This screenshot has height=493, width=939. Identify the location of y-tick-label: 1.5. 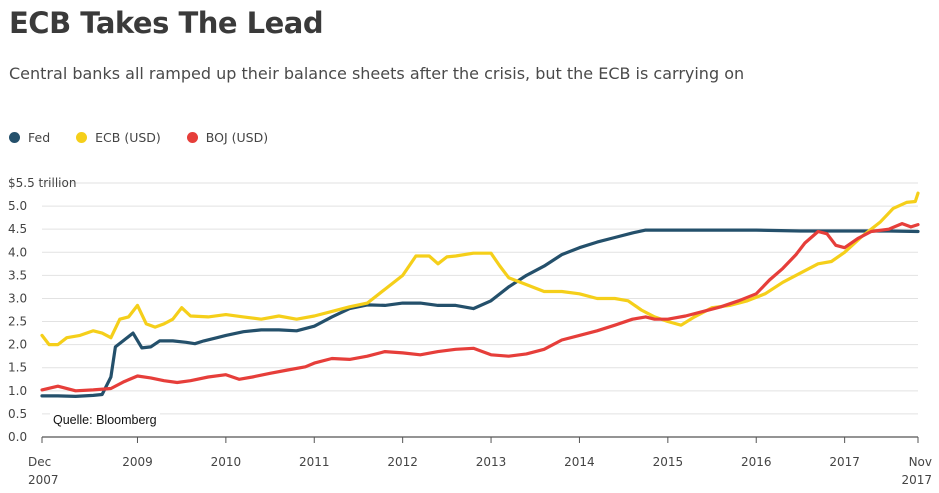
(17, 368).